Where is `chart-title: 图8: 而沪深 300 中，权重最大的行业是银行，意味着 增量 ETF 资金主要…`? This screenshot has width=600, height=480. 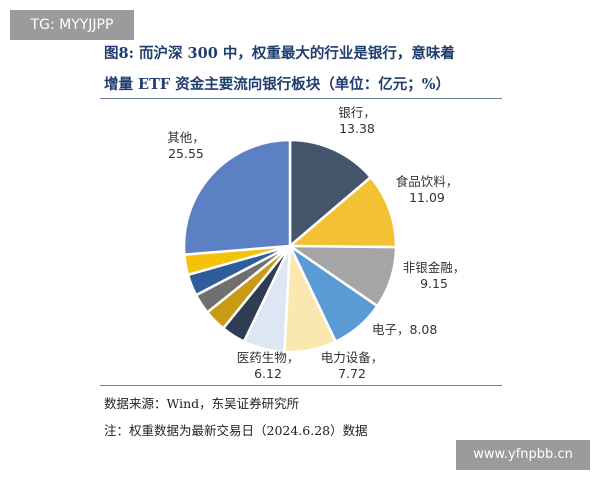 chart-title: 图8: 而沪深 300 中，权重最大的行业是银行，意味着 增量 ETF 资金主要… is located at coordinates (314, 69).